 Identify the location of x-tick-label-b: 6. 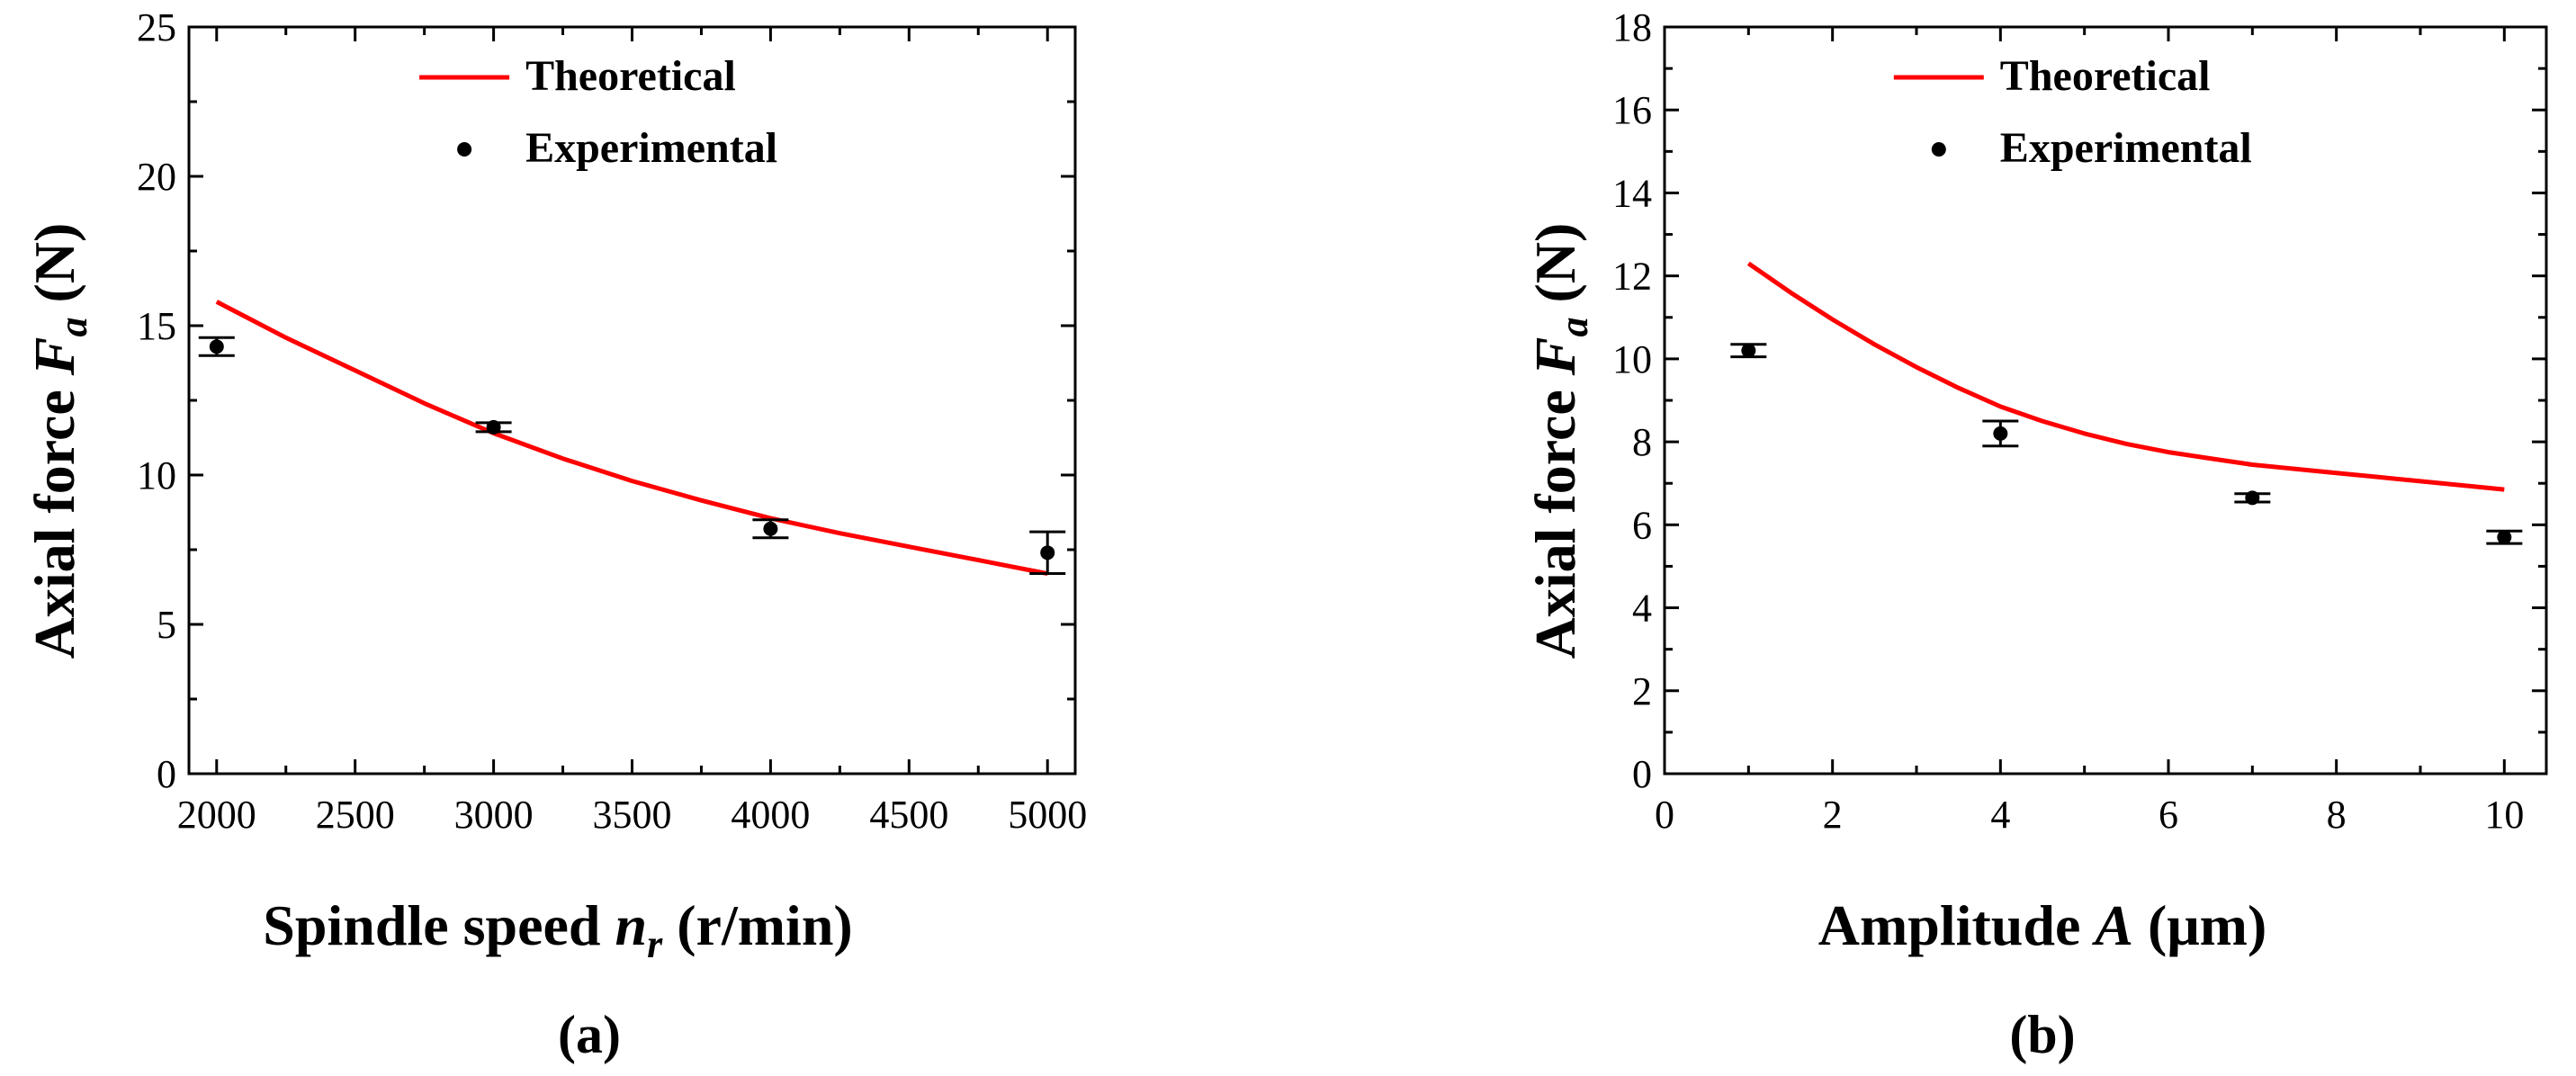
(2169, 815).